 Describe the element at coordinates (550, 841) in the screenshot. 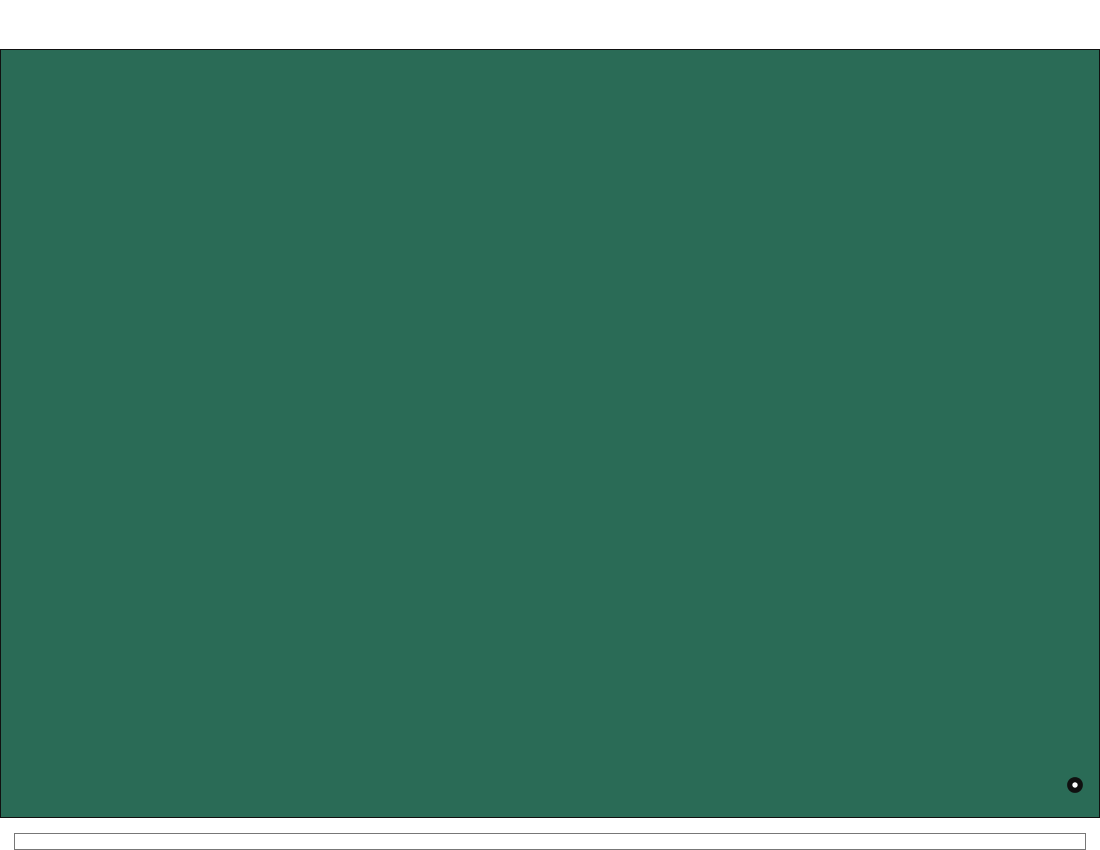

I see `colorbar-gradient` at that location.